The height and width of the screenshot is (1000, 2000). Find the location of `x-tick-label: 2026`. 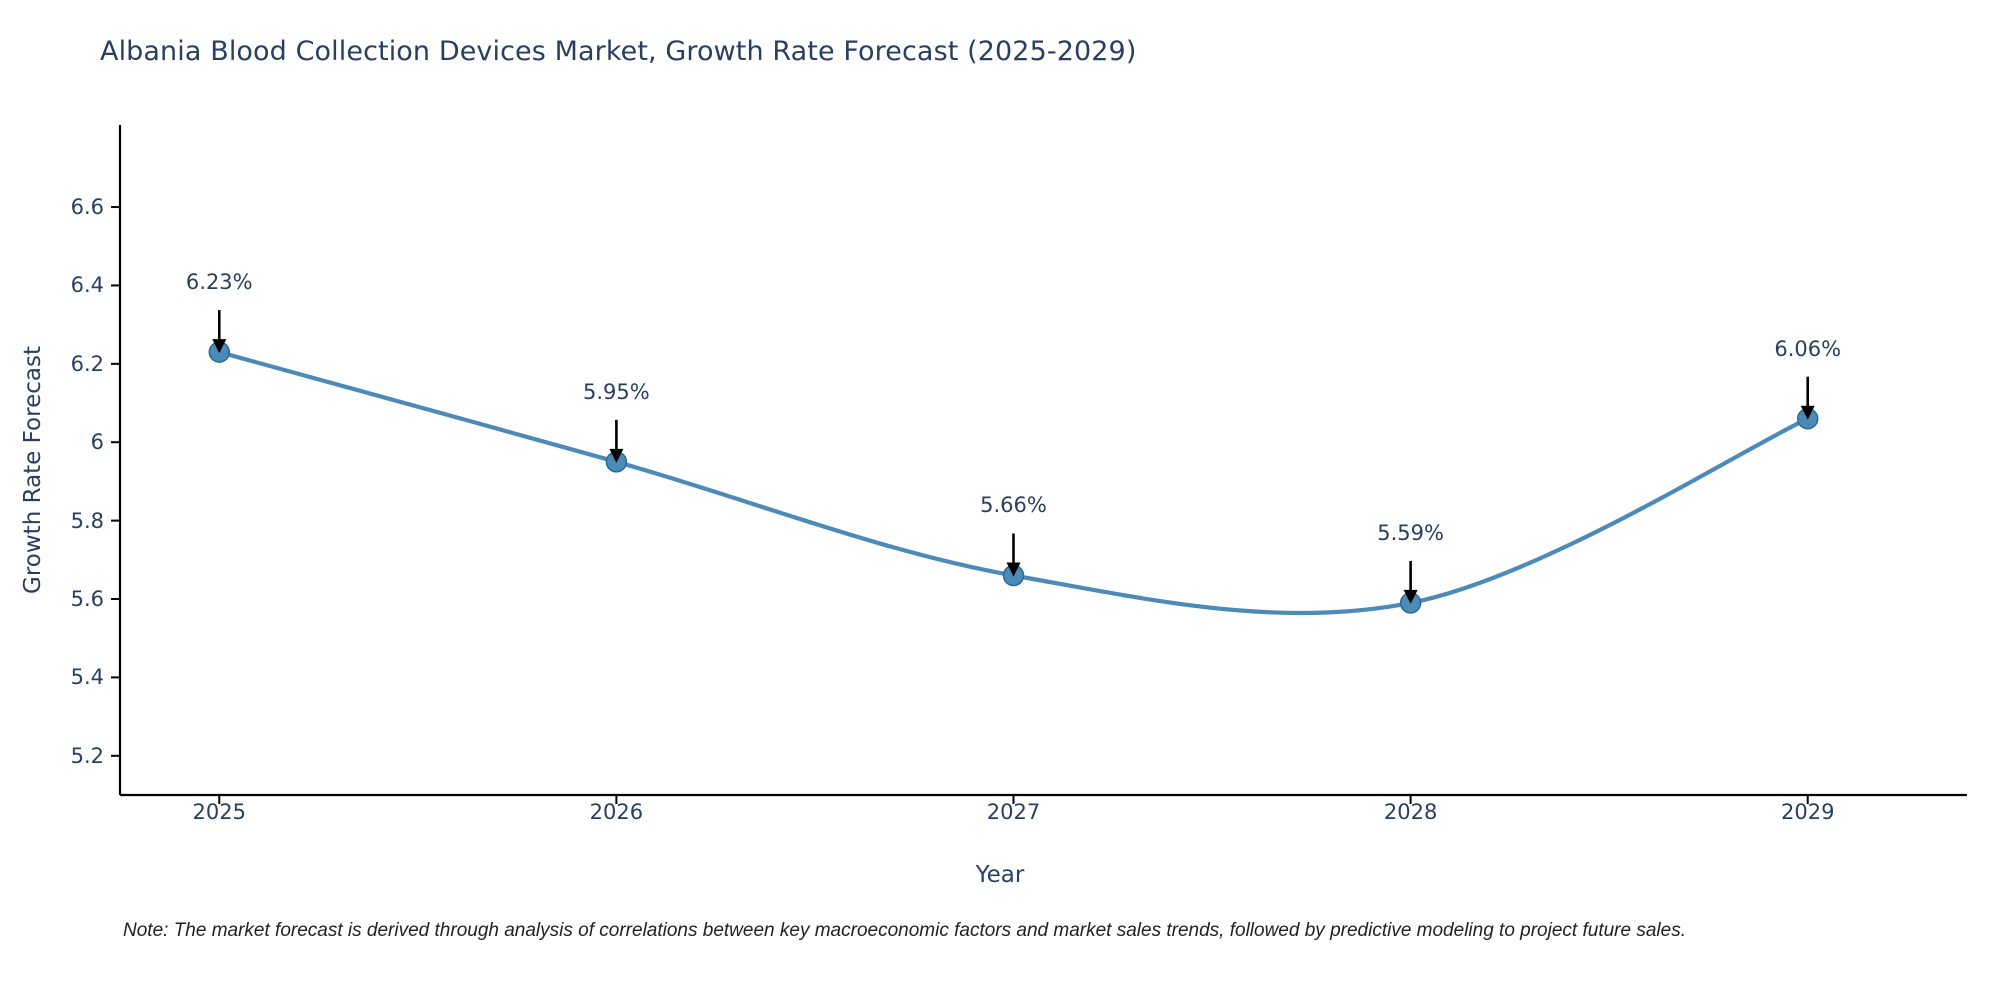

x-tick-label: 2026 is located at coordinates (616, 812).